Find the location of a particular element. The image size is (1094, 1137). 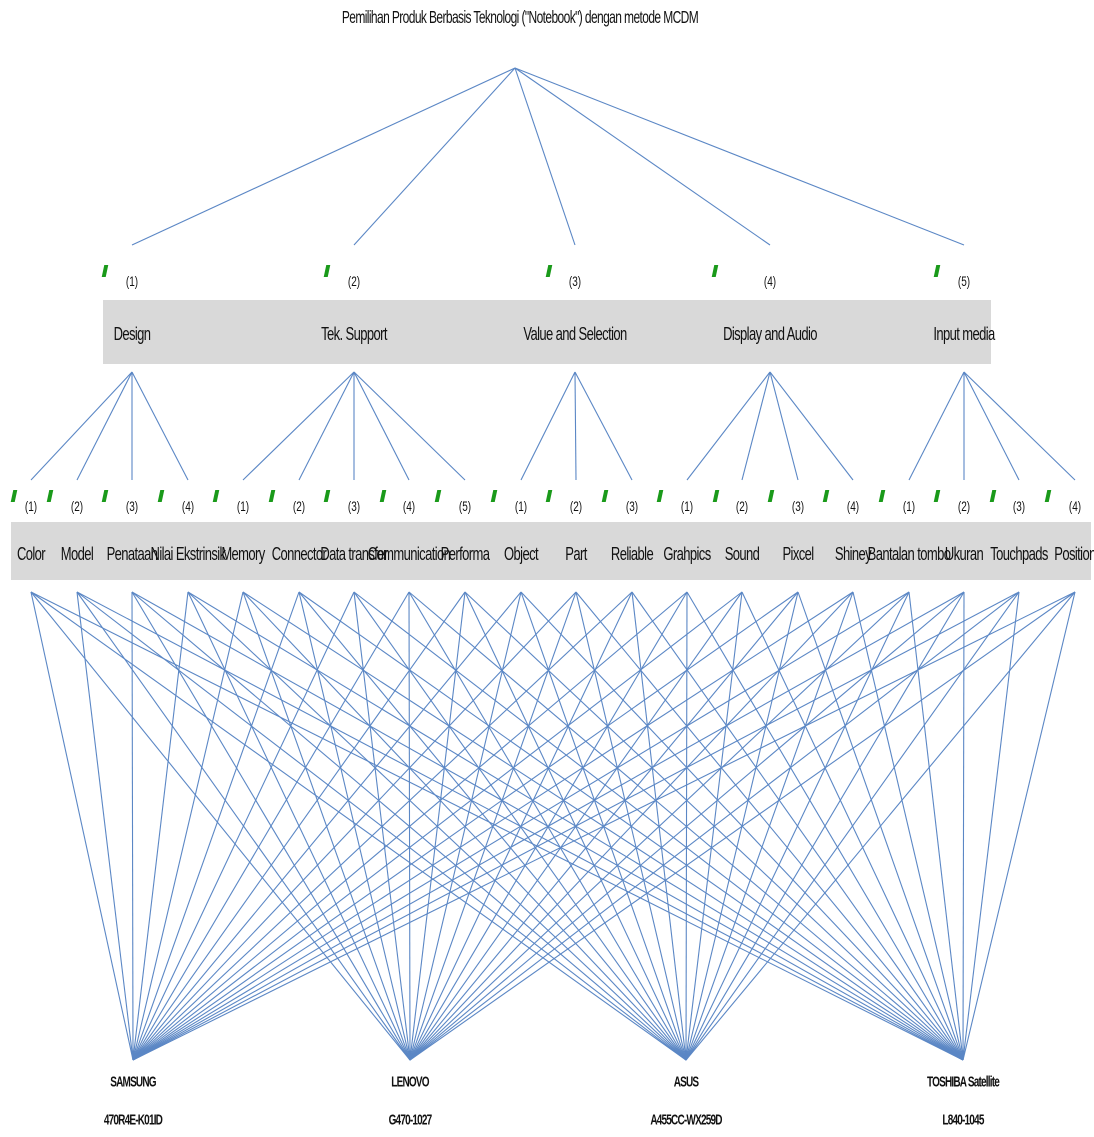

subcriteria-5-3-number: (3) is located at coordinates (1019, 507).